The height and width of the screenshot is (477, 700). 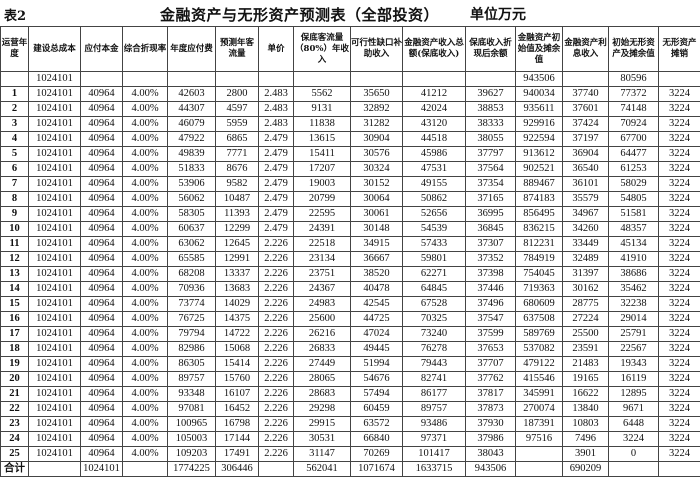 I want to click on table-cell: 14, so click(x=15, y=289).